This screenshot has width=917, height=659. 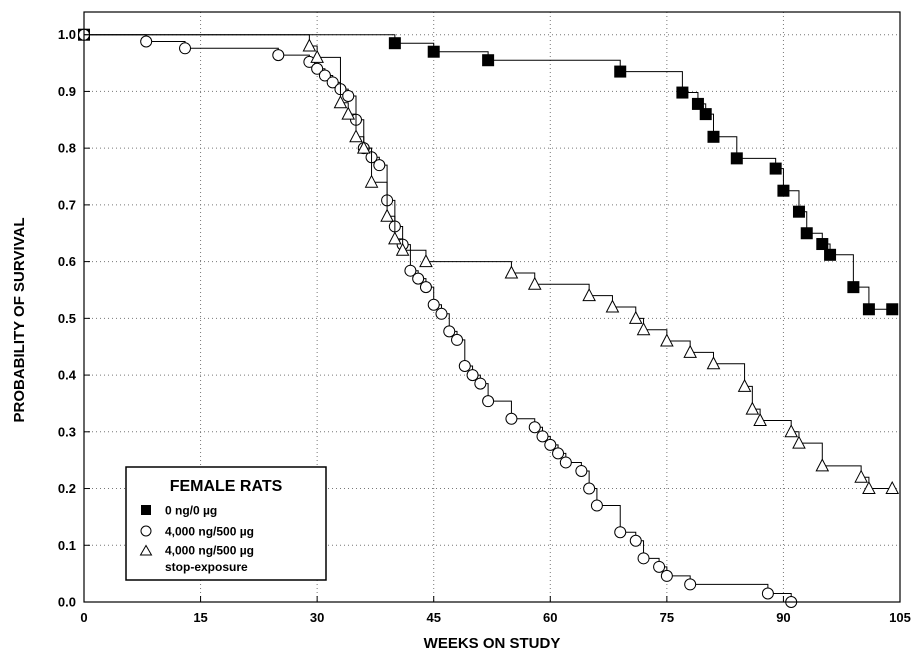 What do you see at coordinates (667, 617) in the screenshot?
I see `x-tick-label: 75` at bounding box center [667, 617].